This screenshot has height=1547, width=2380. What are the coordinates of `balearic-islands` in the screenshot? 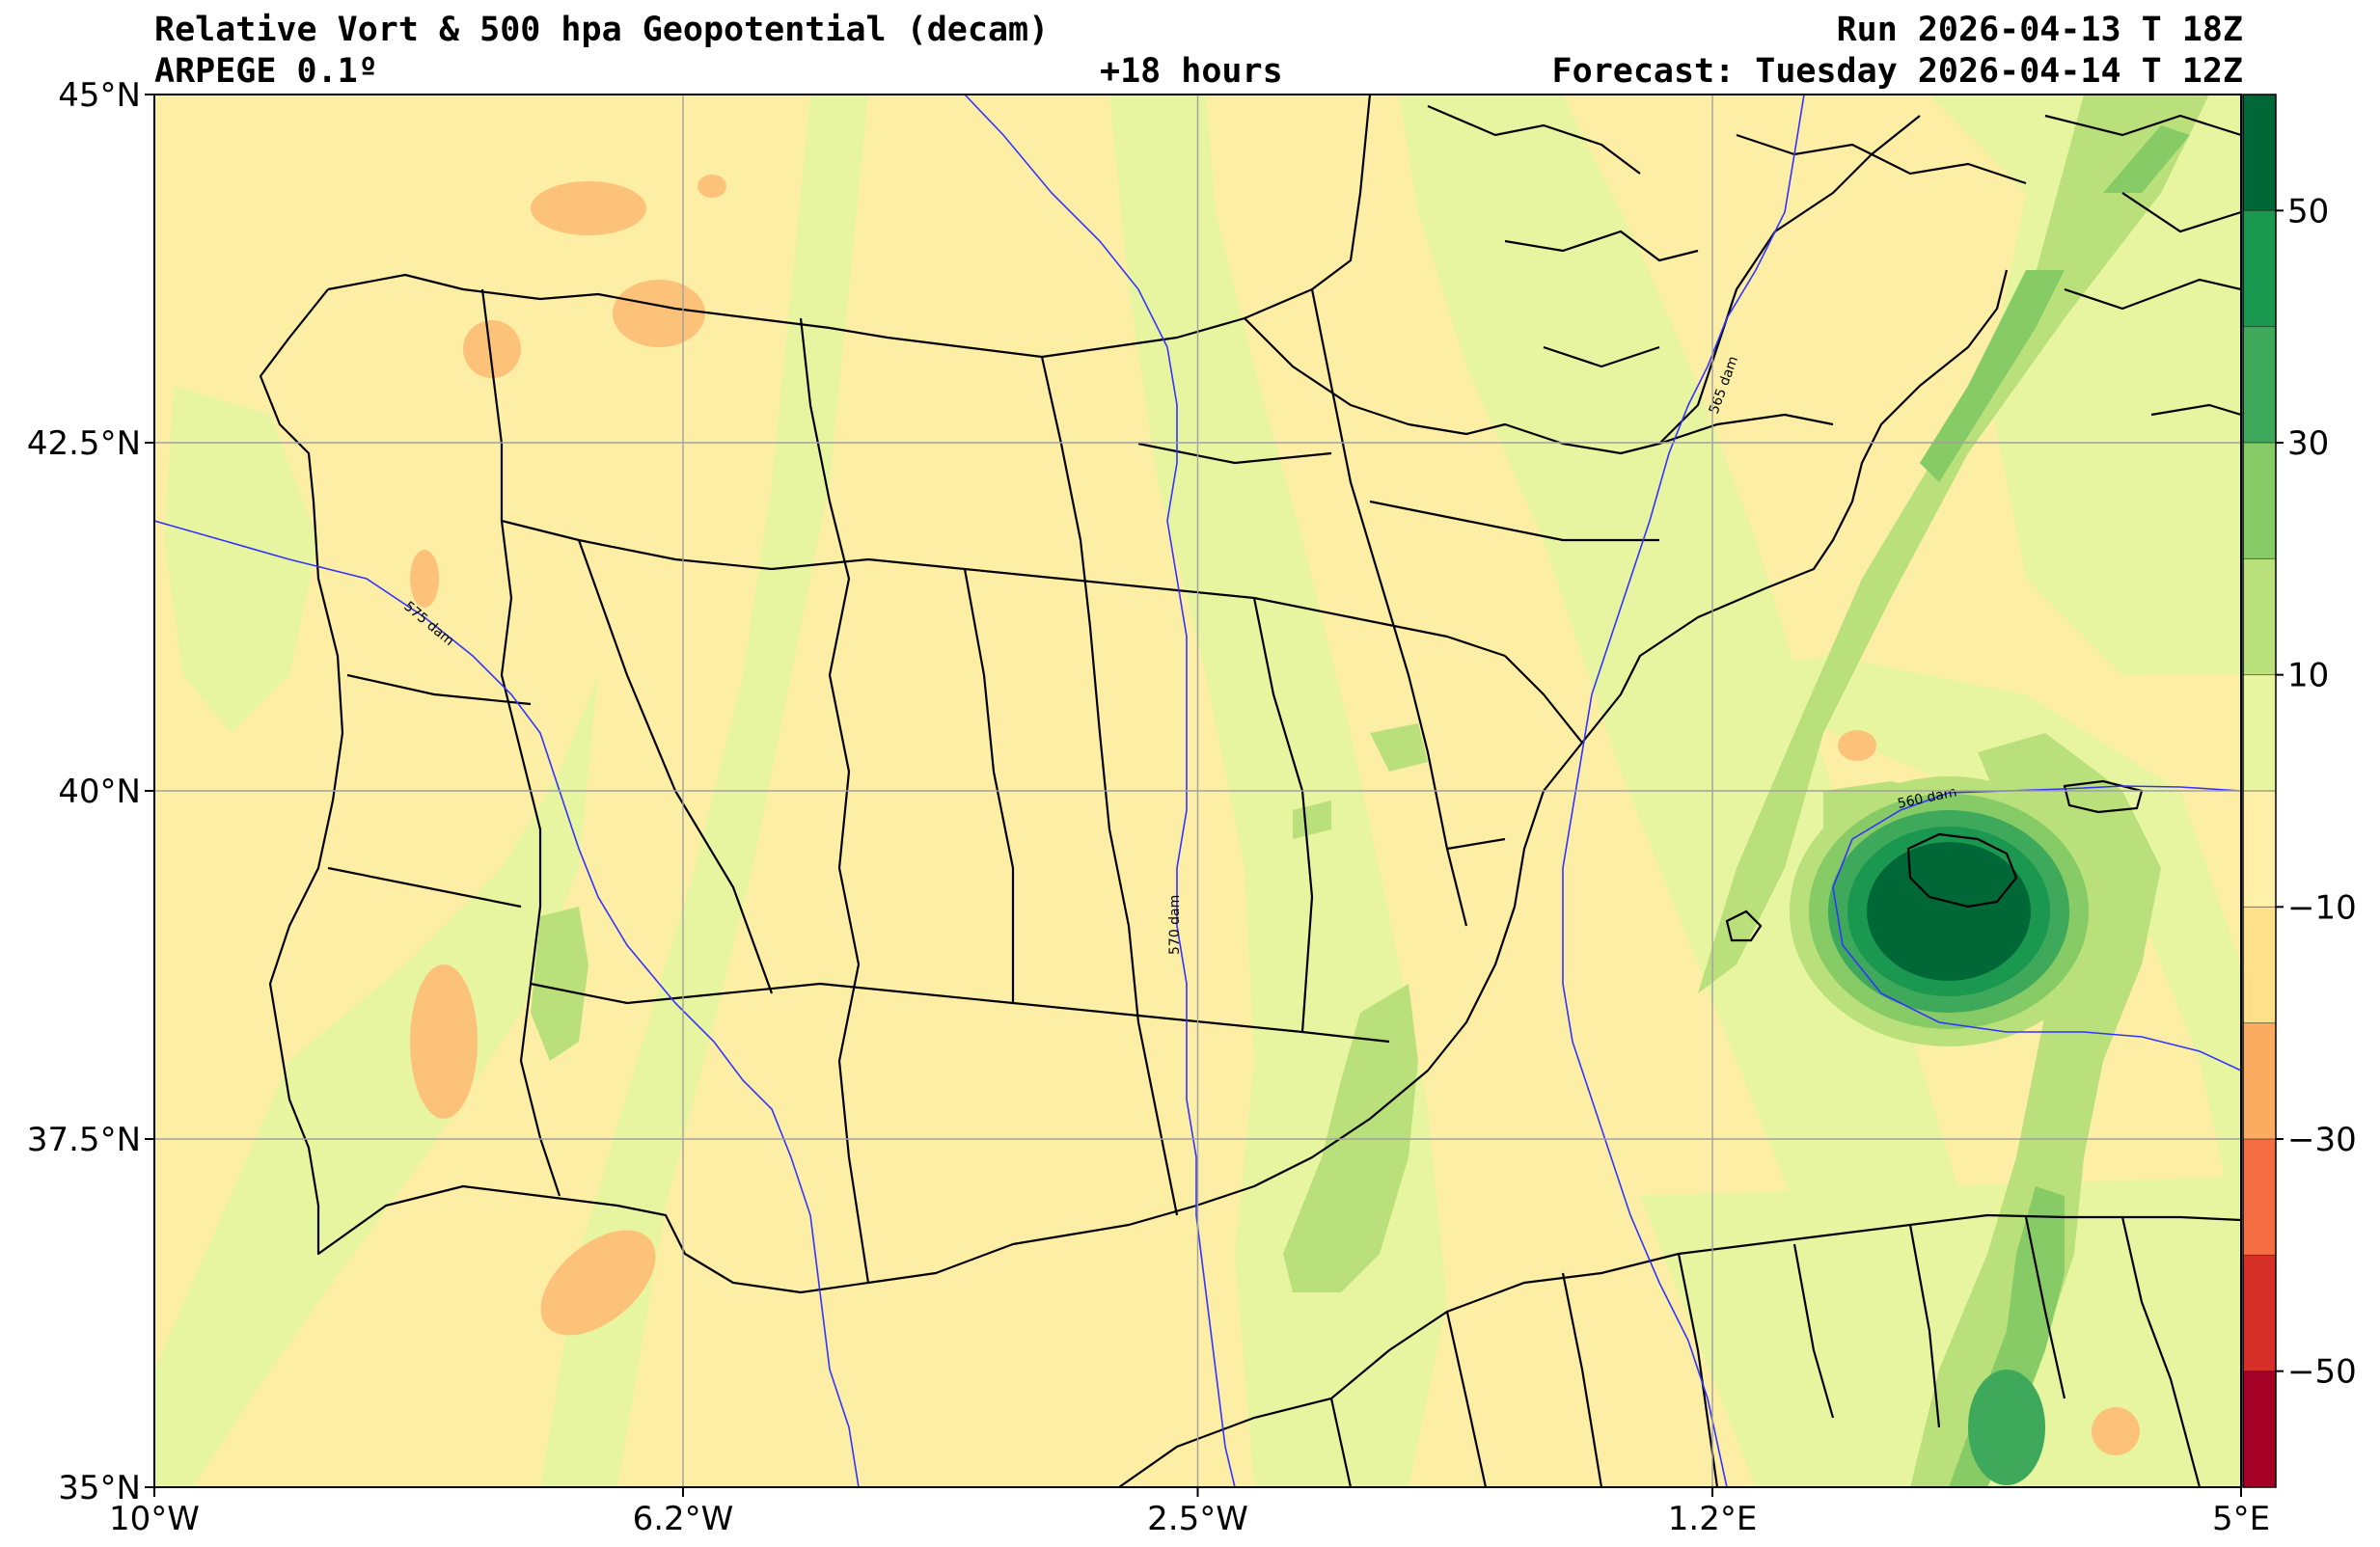 It's located at (1935, 861).